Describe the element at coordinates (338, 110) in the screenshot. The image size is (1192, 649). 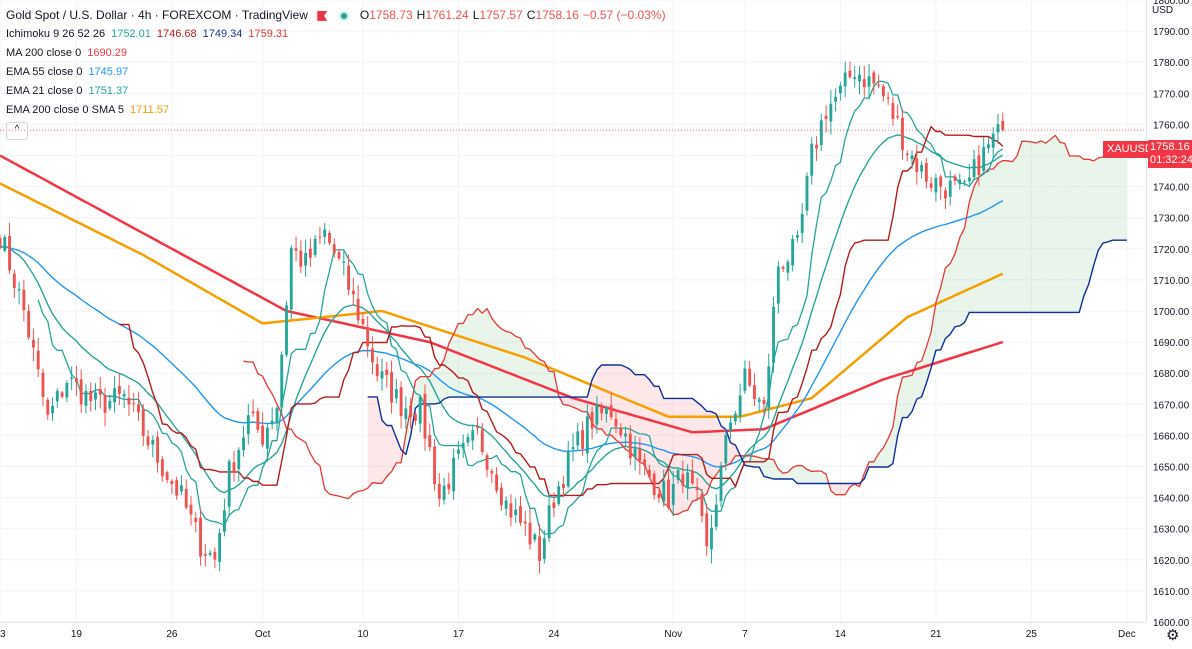
I see `indicator-row: EMA 200 close 0 SMA 5 1711.57` at that location.